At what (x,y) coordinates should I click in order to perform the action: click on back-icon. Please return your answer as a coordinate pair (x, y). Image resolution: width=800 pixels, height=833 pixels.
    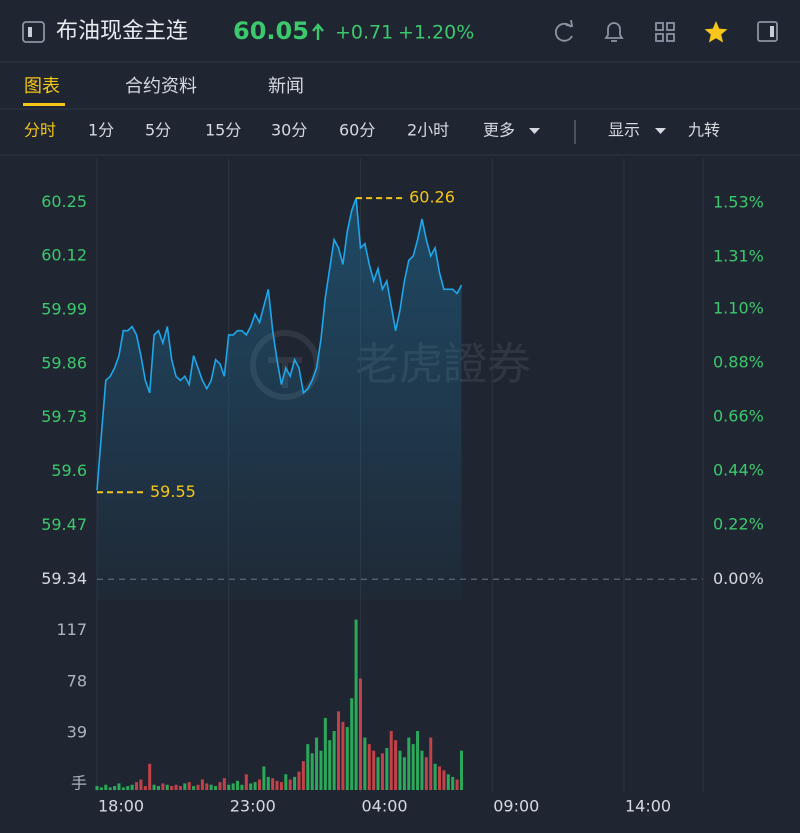
    Looking at the image, I should click on (33, 32).